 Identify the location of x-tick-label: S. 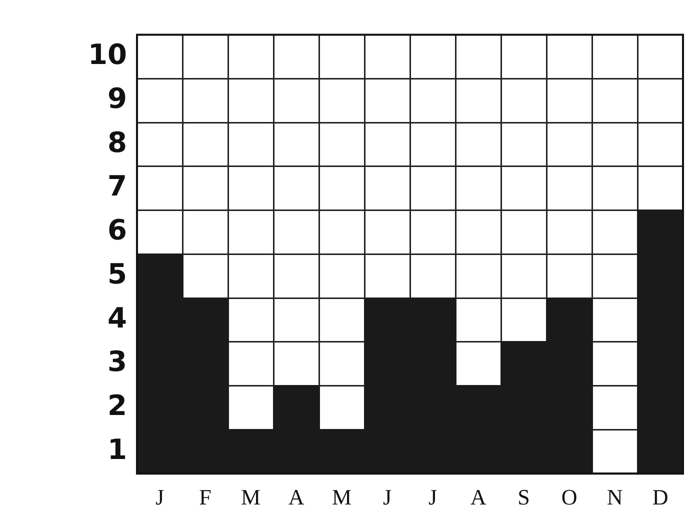
(524, 497).